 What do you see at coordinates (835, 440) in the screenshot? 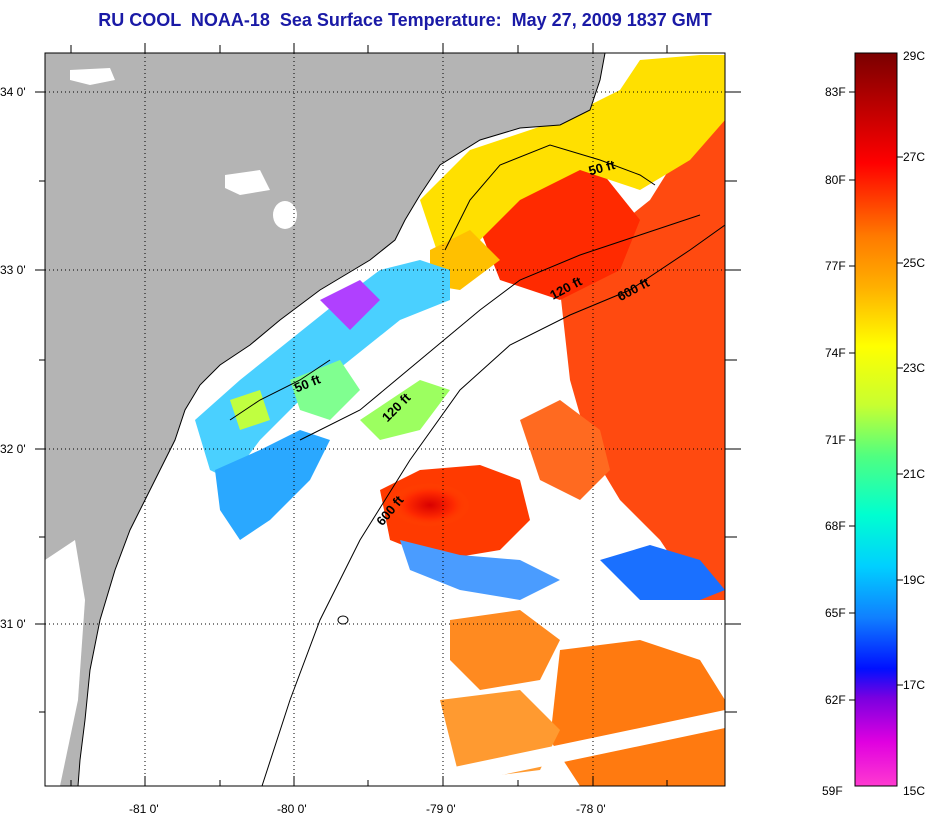
I see `colorbar-f-71: 71F` at bounding box center [835, 440].